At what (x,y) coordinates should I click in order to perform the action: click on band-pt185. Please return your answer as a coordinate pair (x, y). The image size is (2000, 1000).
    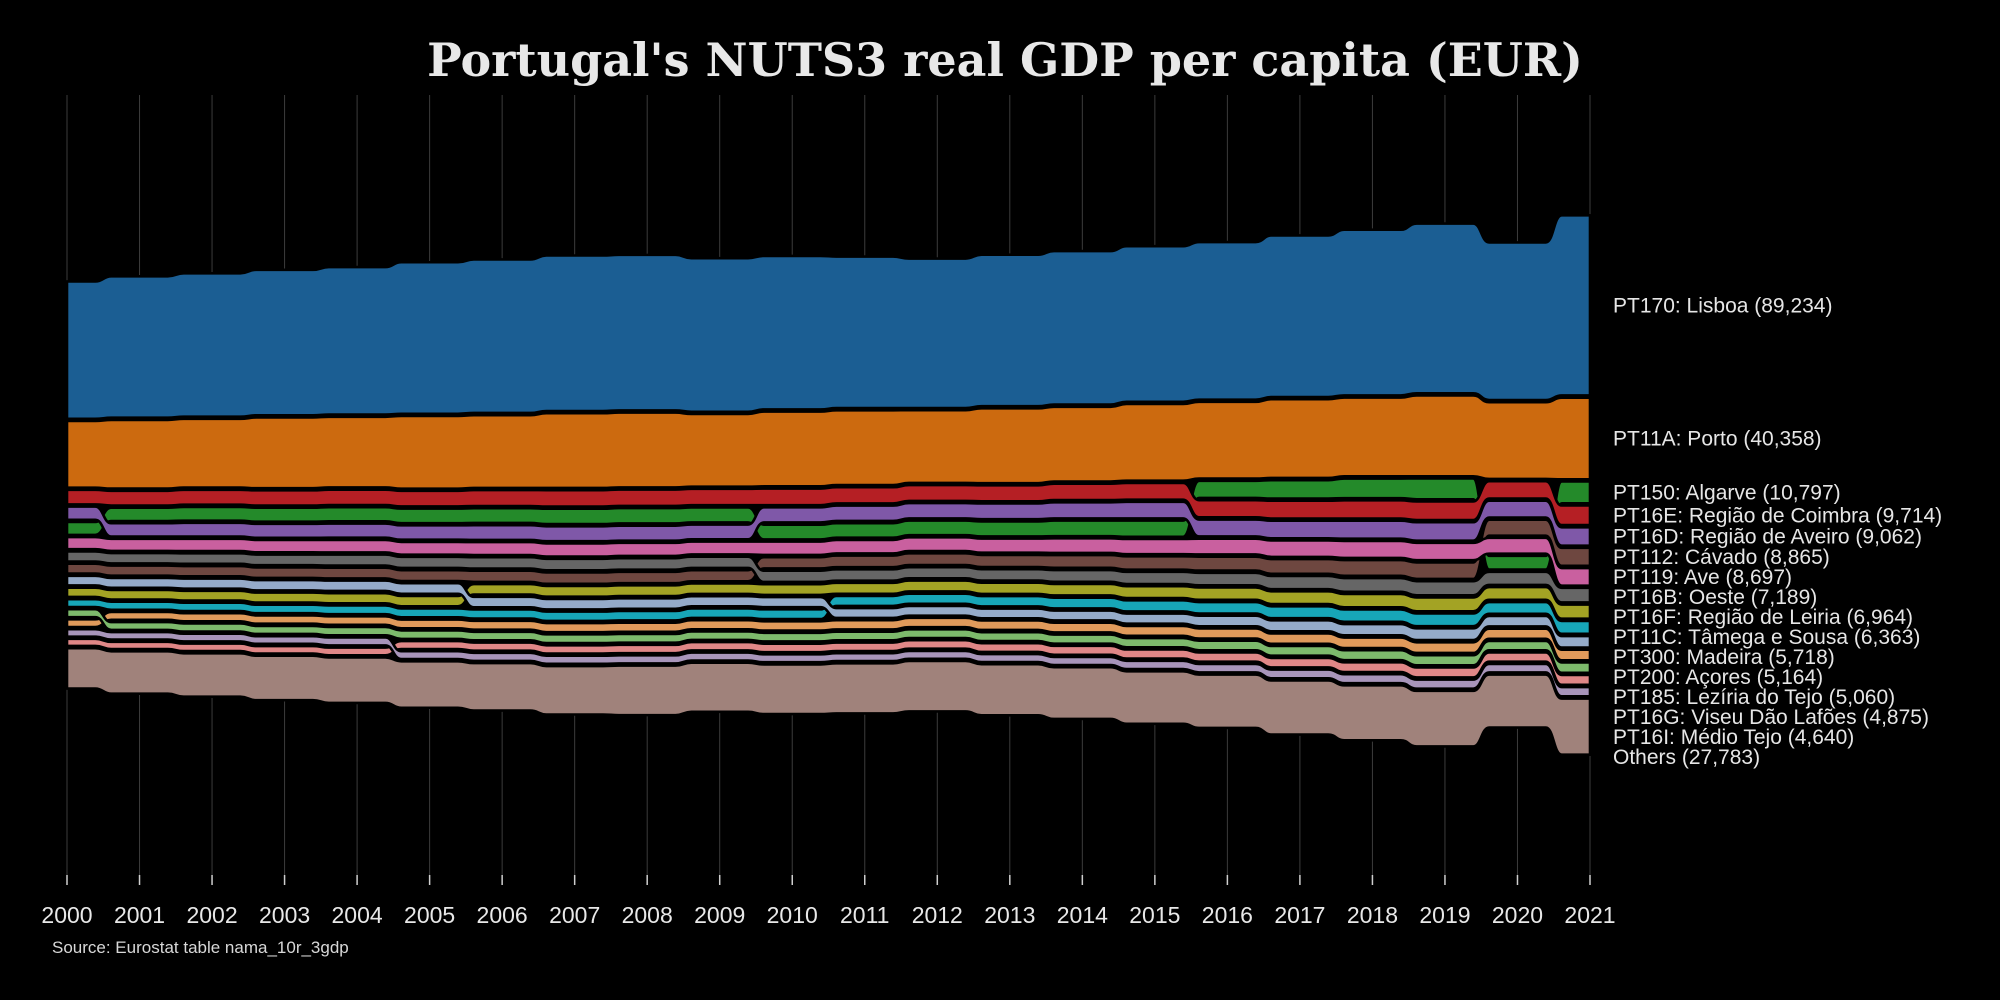
    Looking at the image, I should click on (828, 641).